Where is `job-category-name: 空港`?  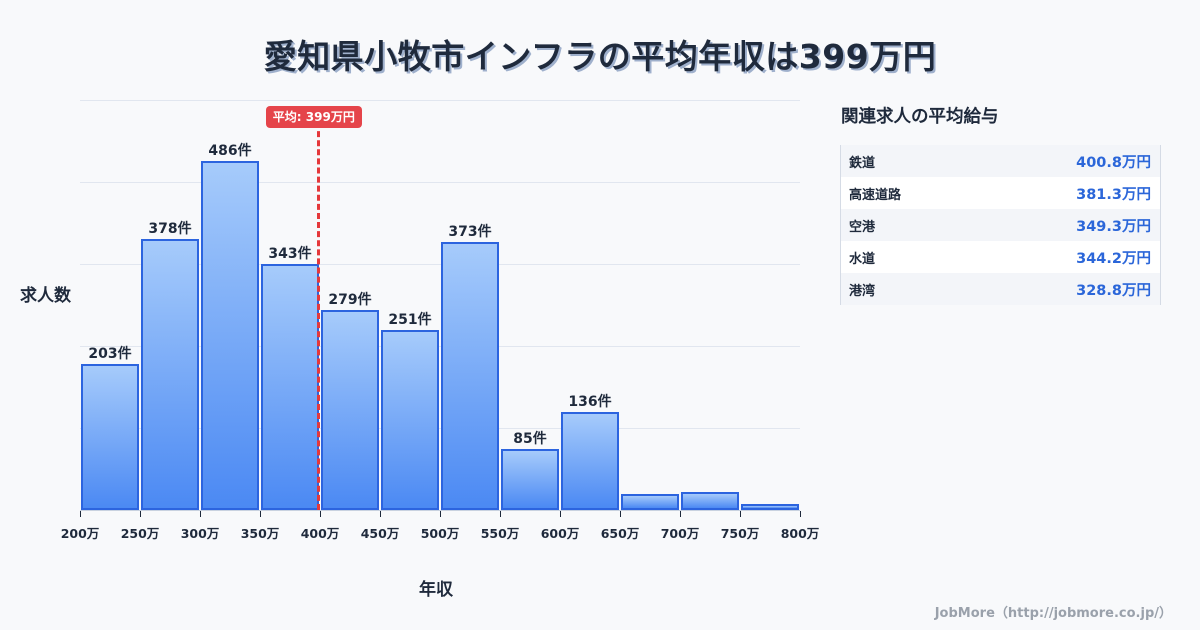
job-category-name: 空港 is located at coordinates (862, 227).